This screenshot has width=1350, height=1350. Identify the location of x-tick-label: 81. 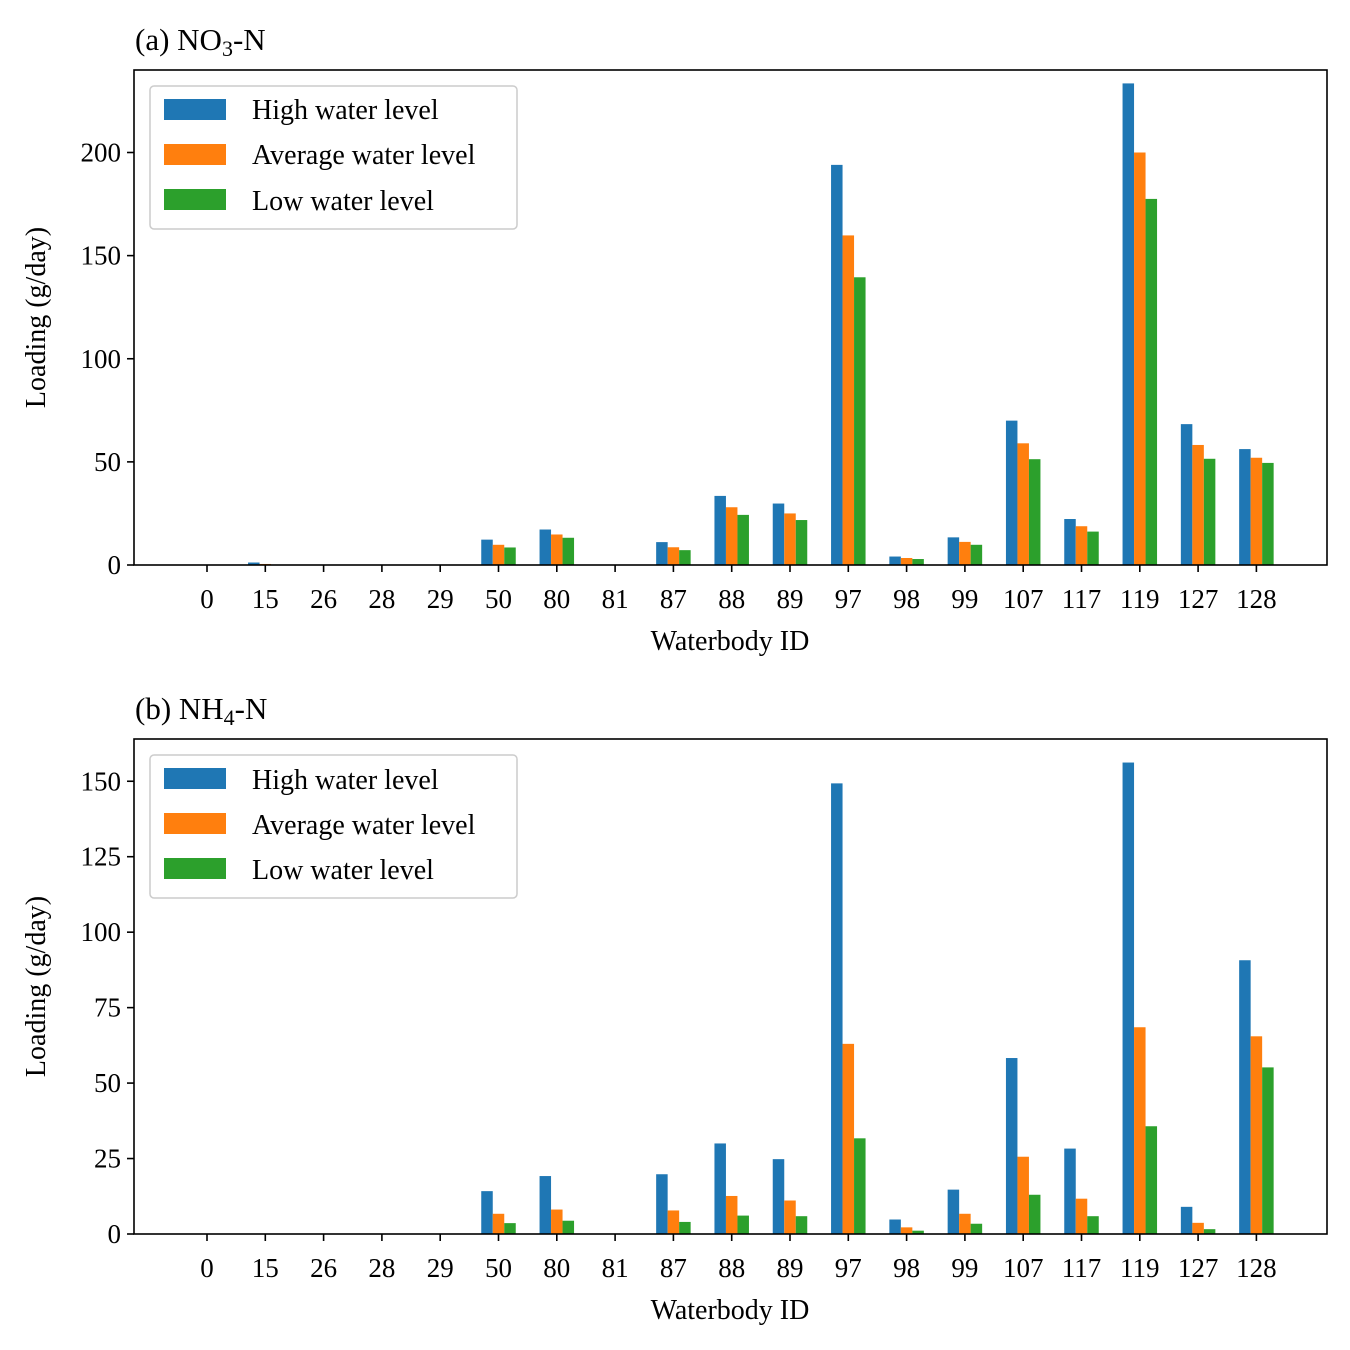
(615, 599).